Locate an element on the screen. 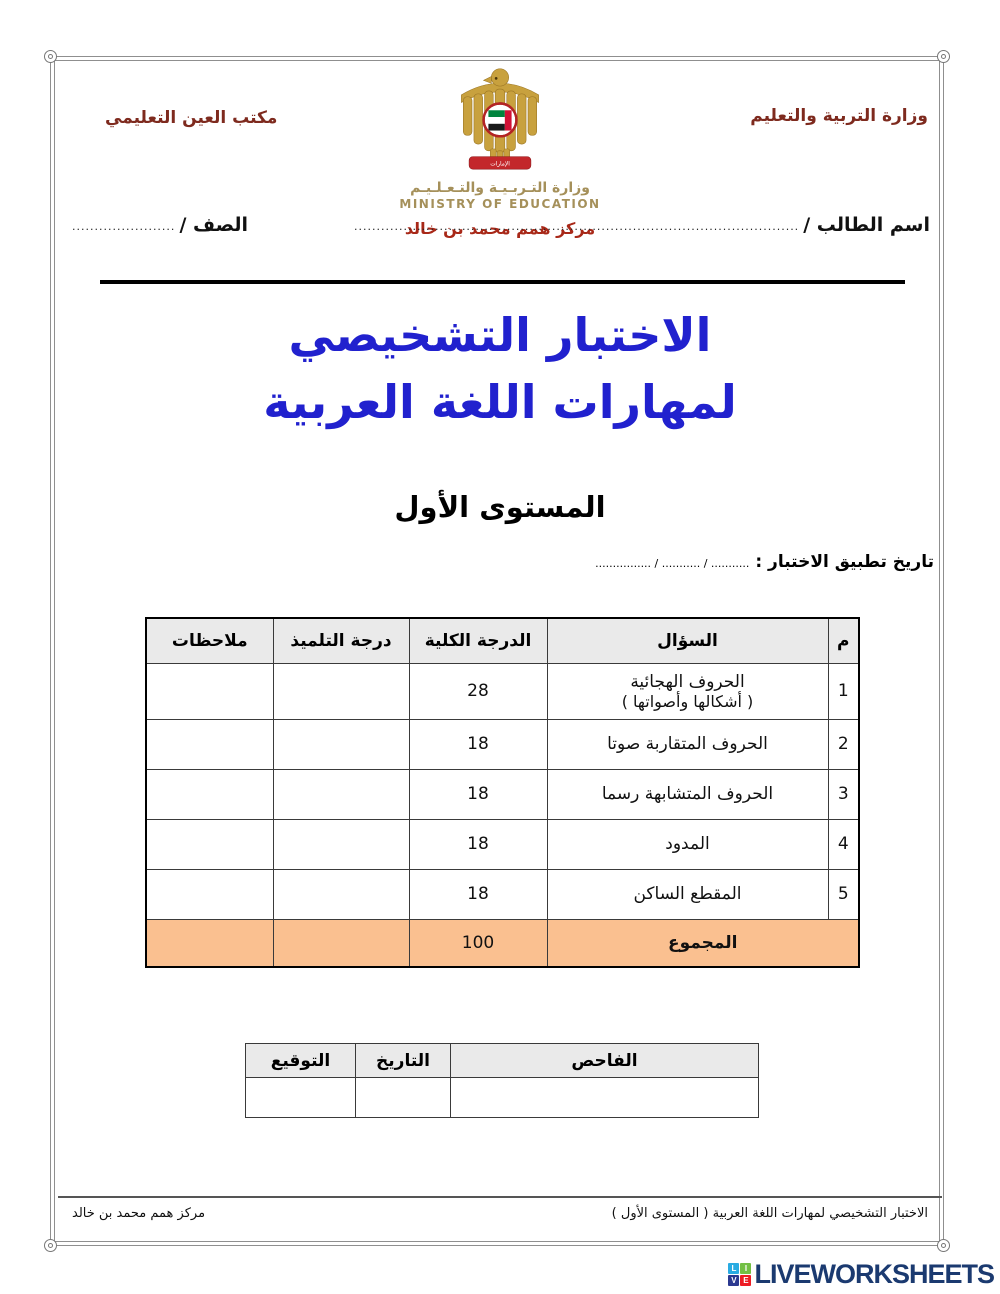 This screenshot has height=1294, width=1000. question-cell: المدود is located at coordinates (687, 844).